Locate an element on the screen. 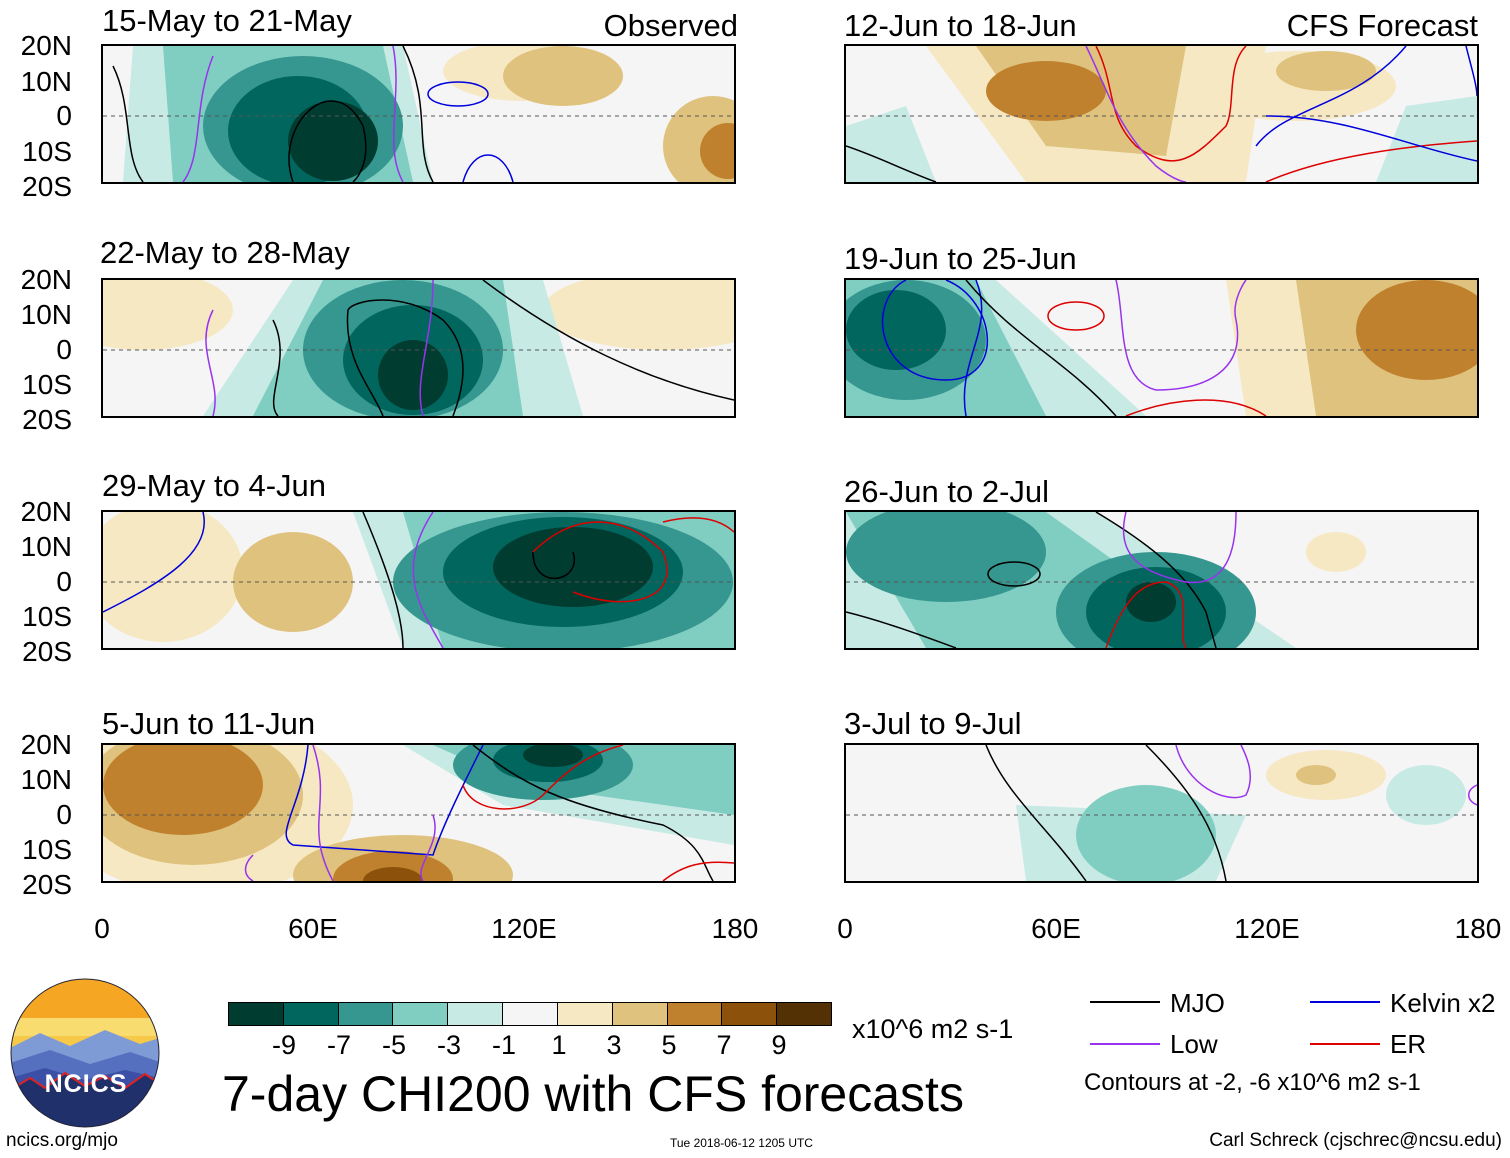 The width and height of the screenshot is (1510, 1158). colorbar-tick: -5 is located at coordinates (393, 1045).